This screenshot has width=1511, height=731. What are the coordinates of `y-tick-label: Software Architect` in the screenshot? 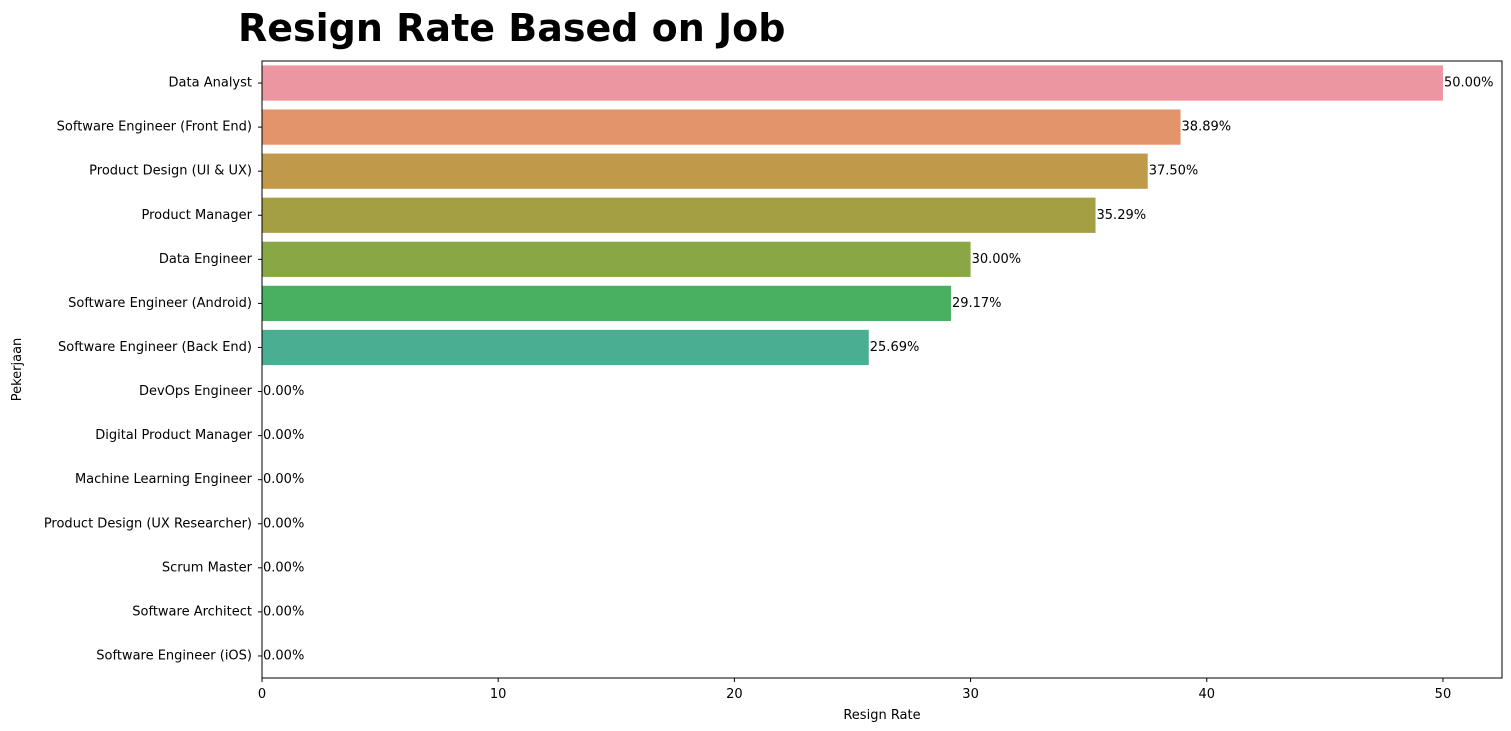 It's located at (192, 611).